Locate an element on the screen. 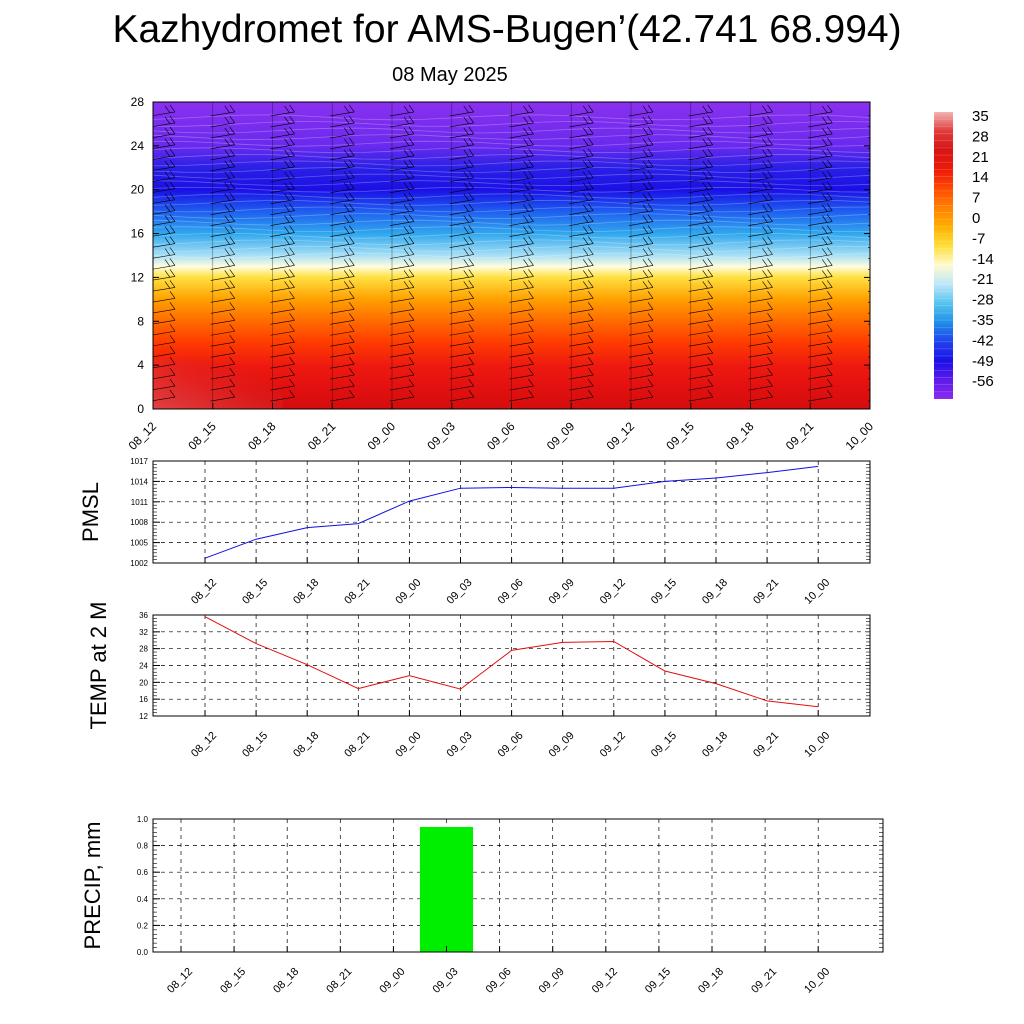 The height and width of the screenshot is (1024, 1024). colorbar-label: 35 is located at coordinates (980, 116).